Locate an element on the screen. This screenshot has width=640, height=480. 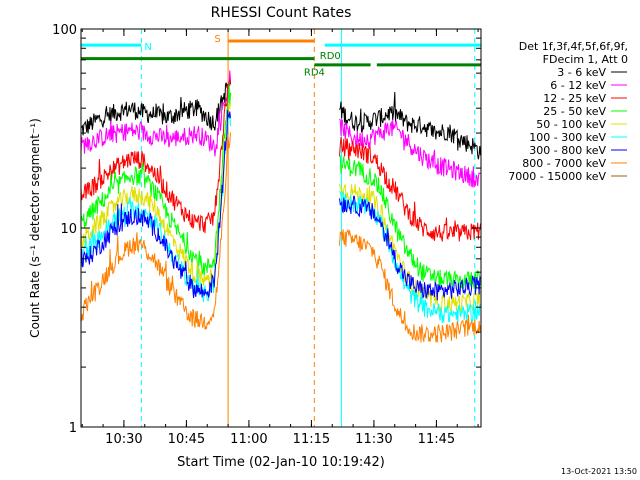
bar-label-RD0: RD0 is located at coordinates (330, 56).